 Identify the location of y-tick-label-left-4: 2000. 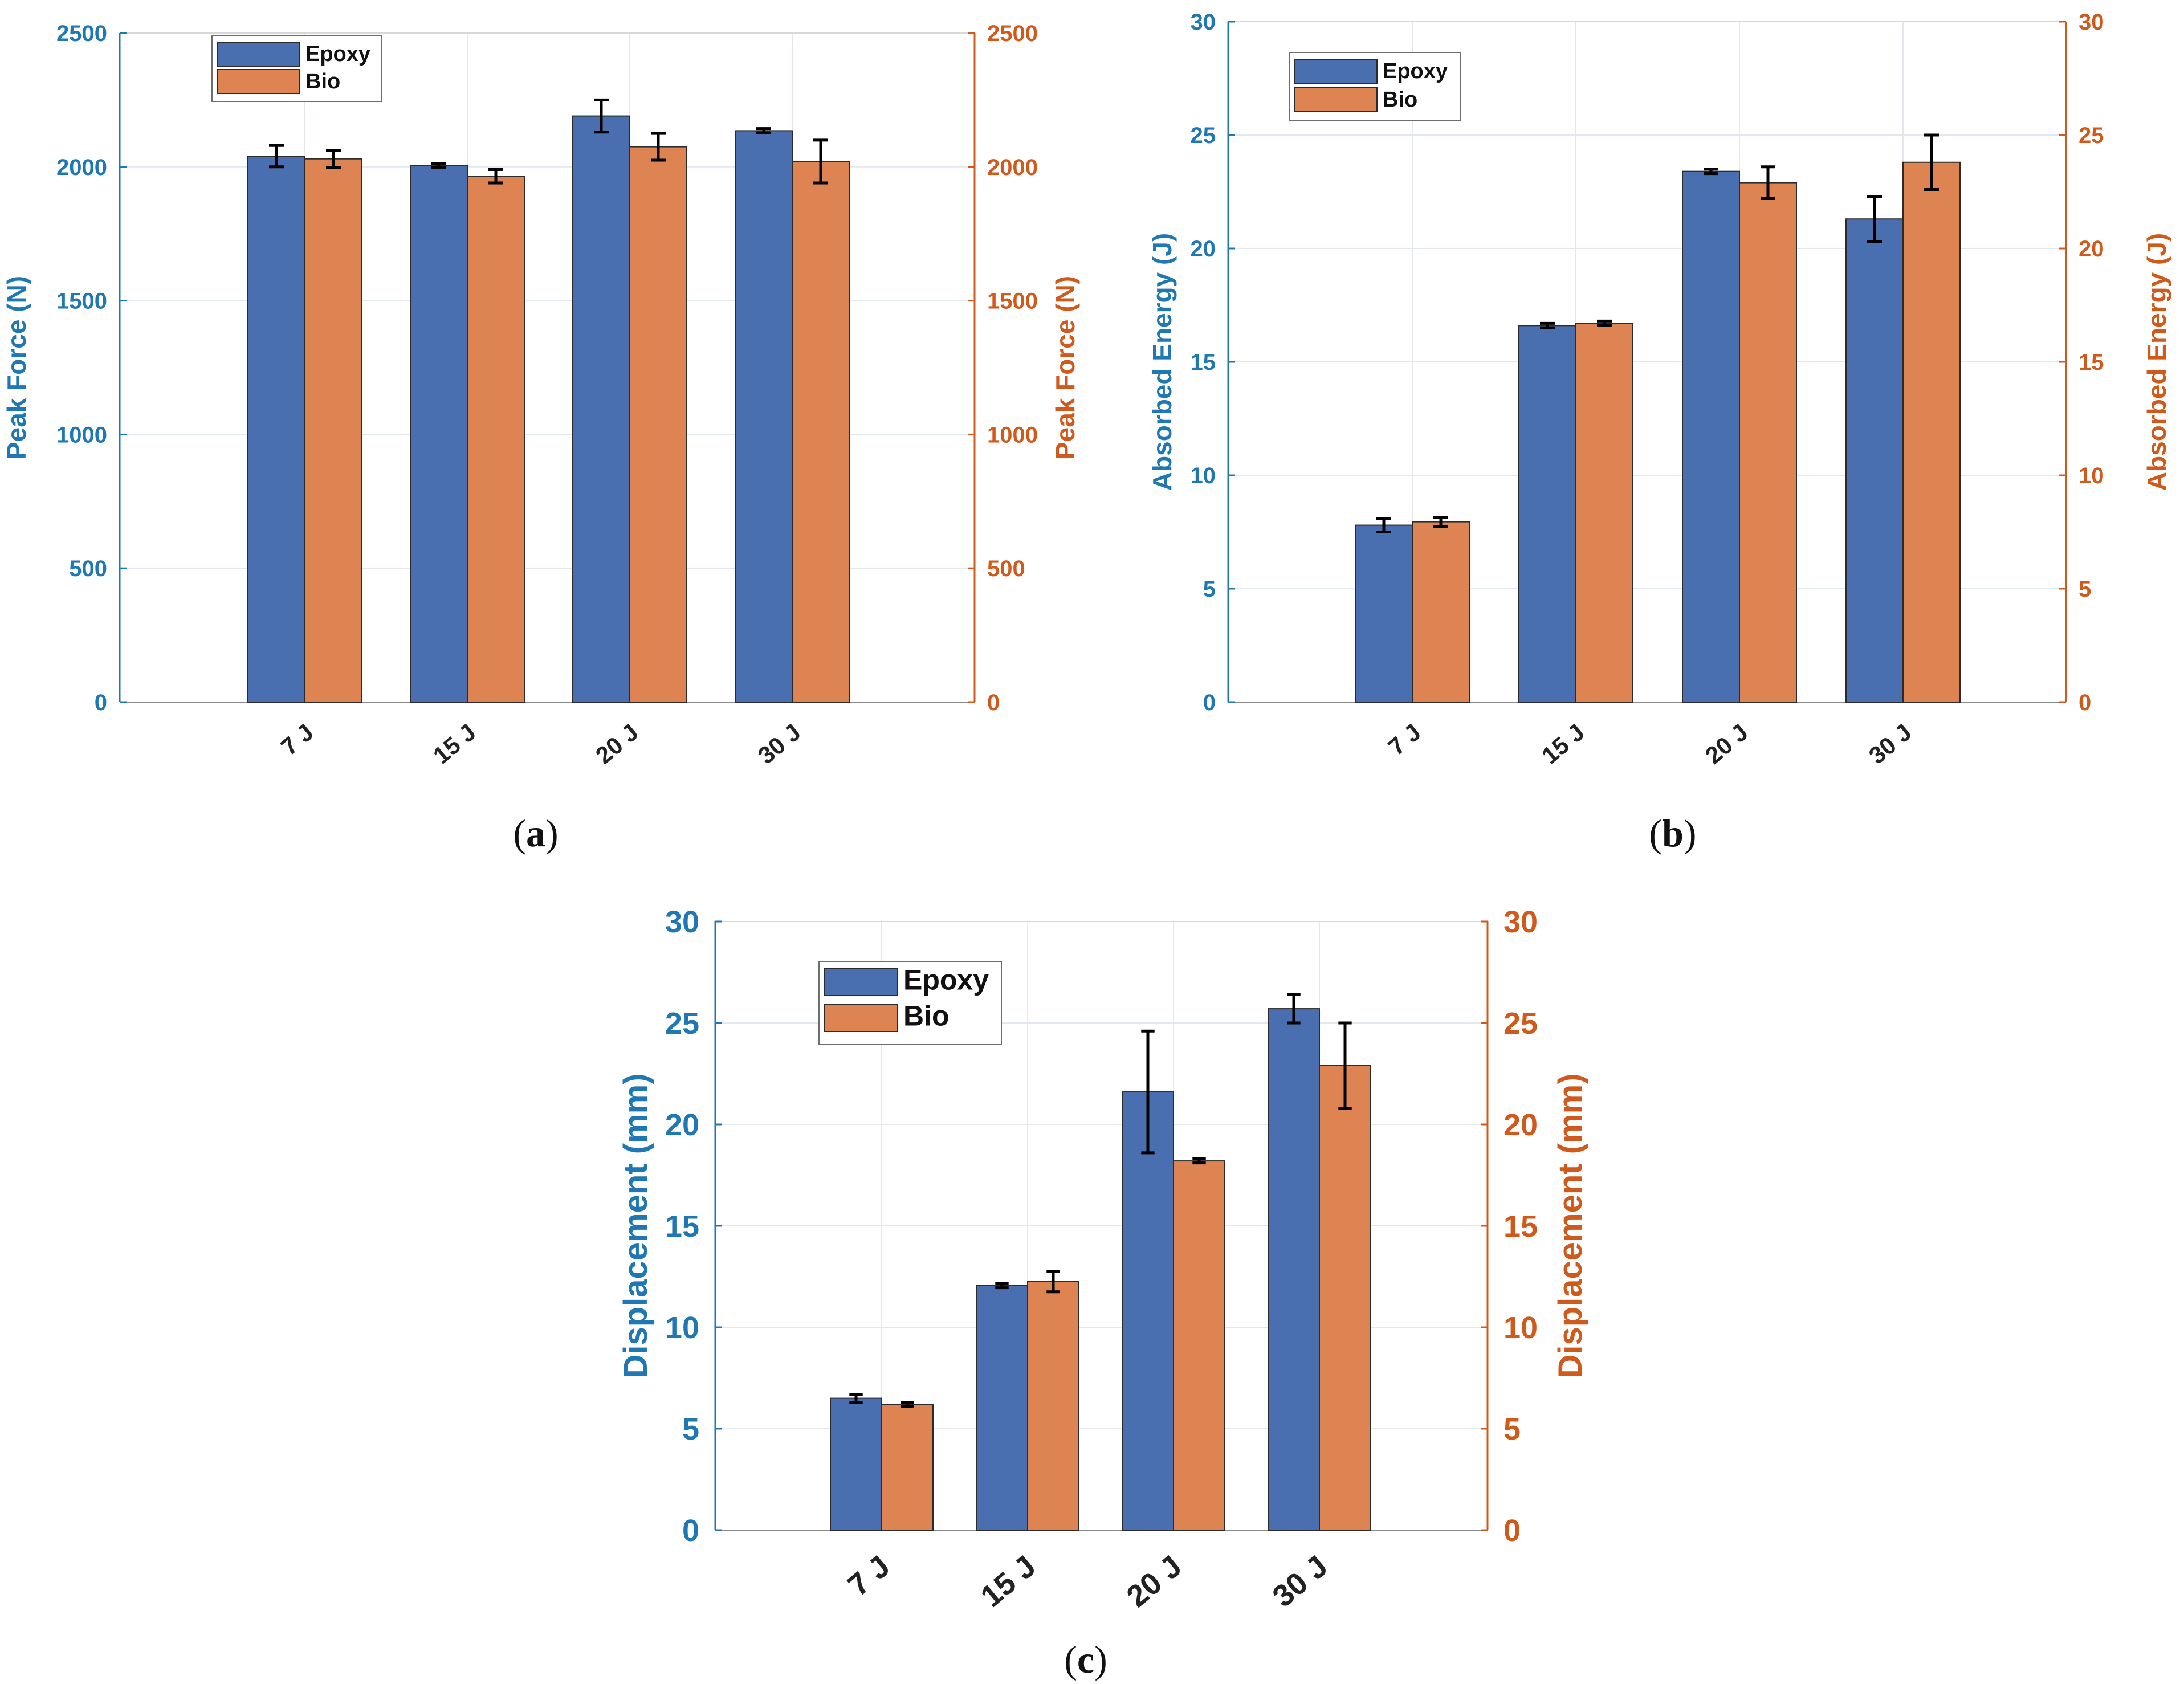
(81, 167).